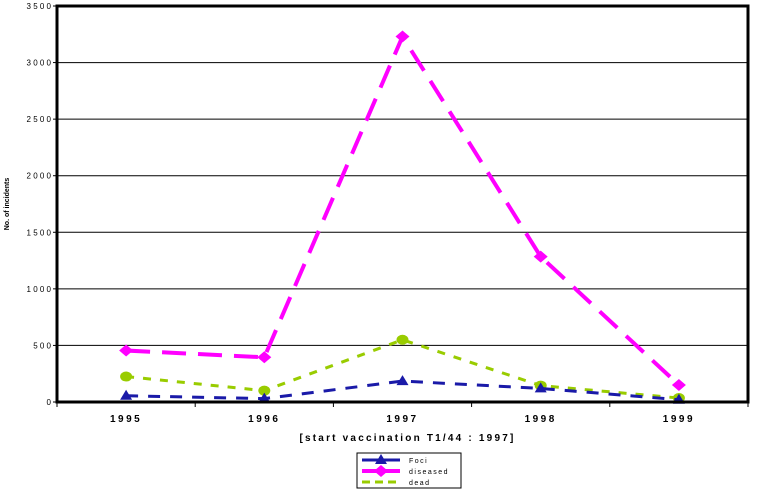  What do you see at coordinates (49, 402) in the screenshot?
I see `y-tick-label: 0` at bounding box center [49, 402].